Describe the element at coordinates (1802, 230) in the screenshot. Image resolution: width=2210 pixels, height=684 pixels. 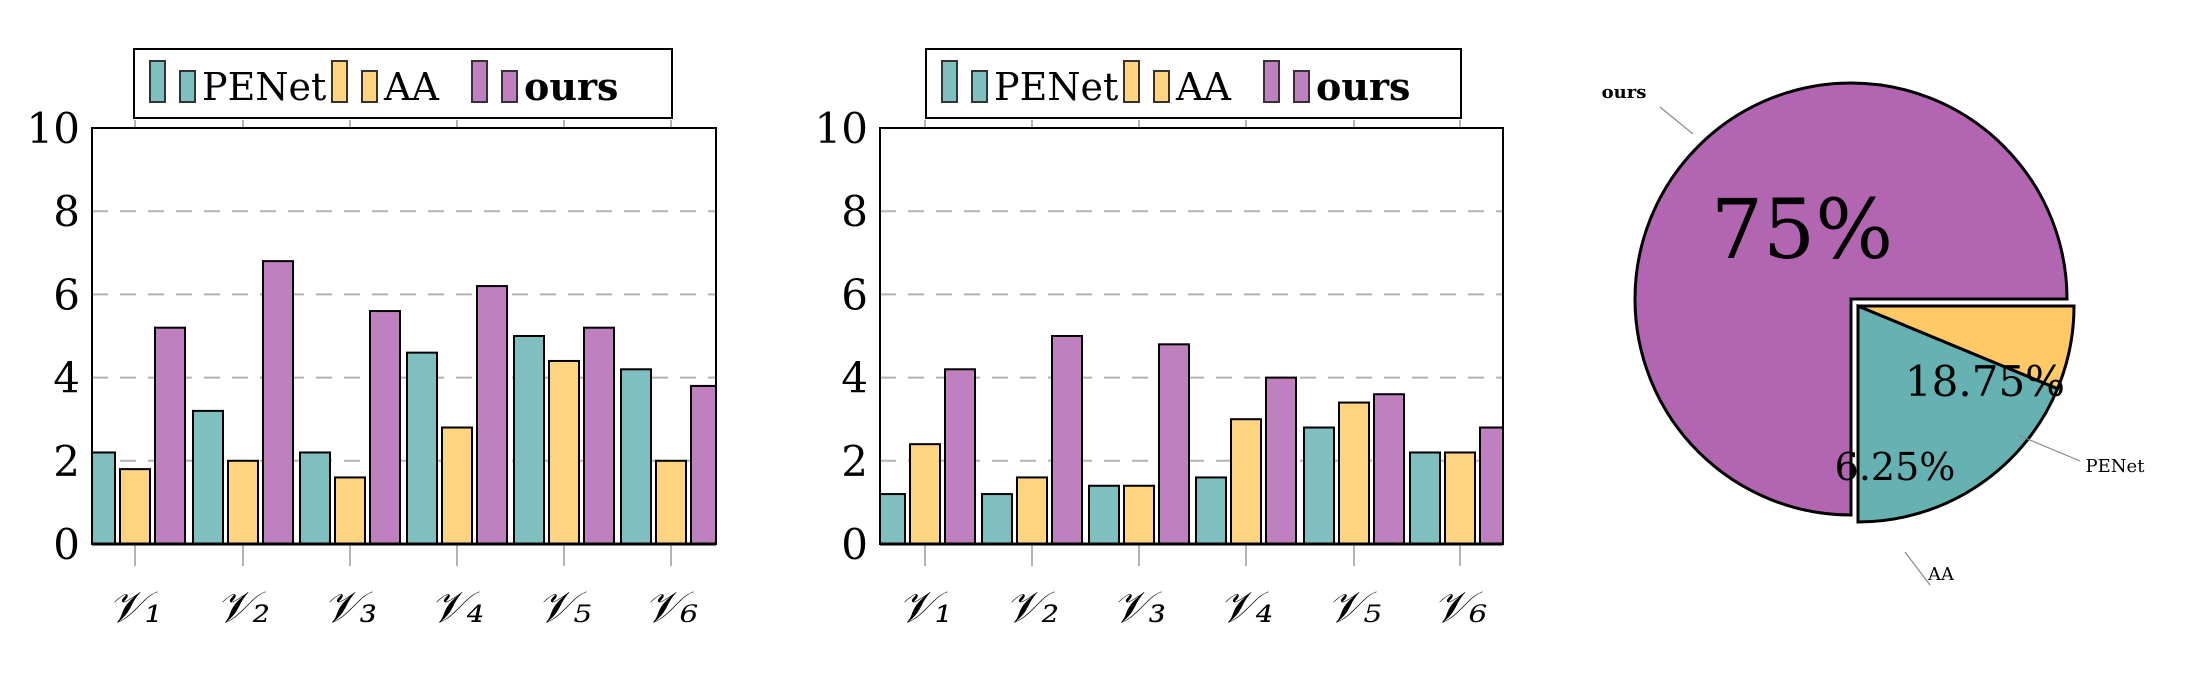
I see `pie-percent-ours: 75%` at that location.